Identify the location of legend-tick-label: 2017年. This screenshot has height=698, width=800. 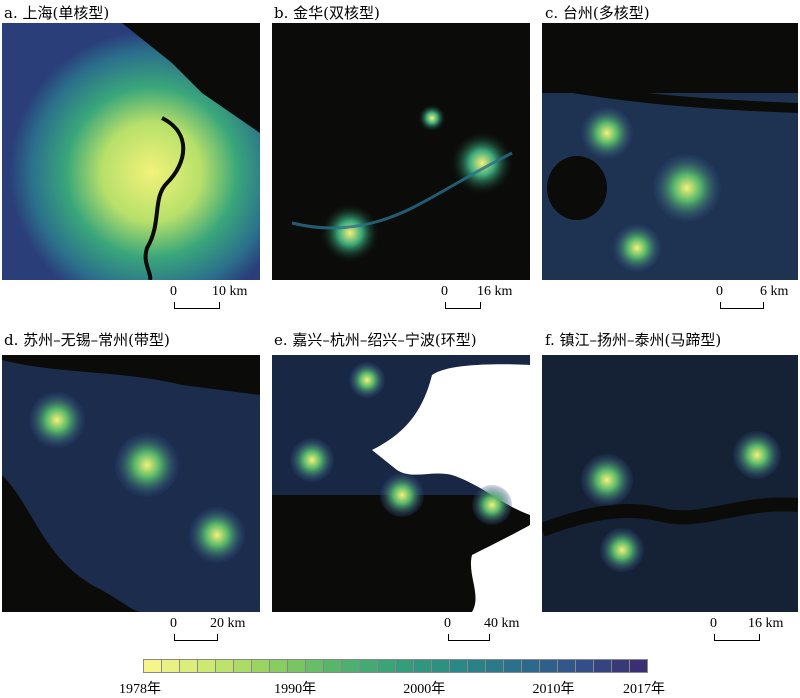
(644, 689).